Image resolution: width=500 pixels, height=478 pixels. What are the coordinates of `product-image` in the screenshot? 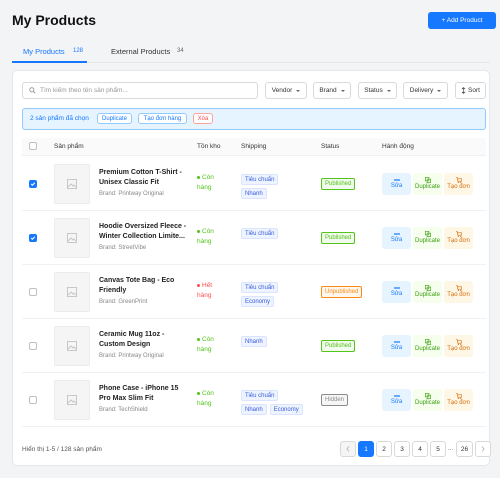 It's located at (72, 184).